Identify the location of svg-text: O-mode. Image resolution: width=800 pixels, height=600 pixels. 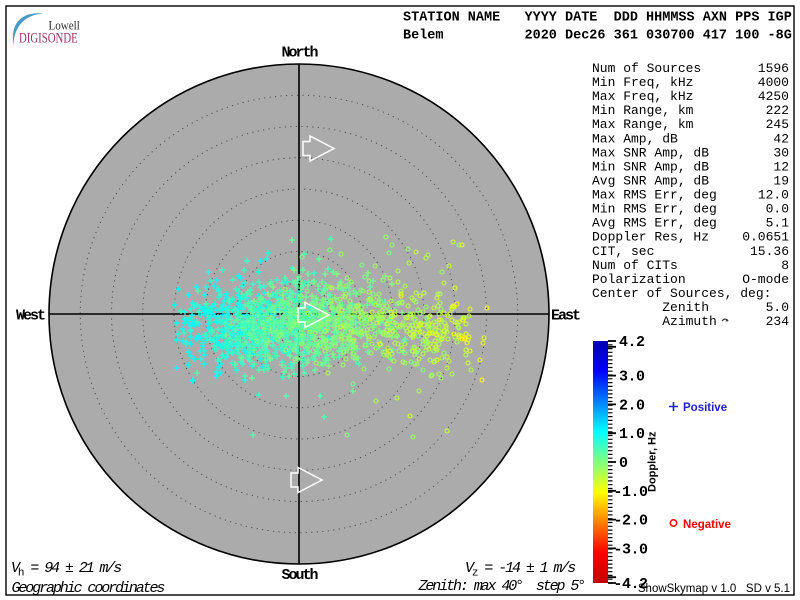
(765, 279).